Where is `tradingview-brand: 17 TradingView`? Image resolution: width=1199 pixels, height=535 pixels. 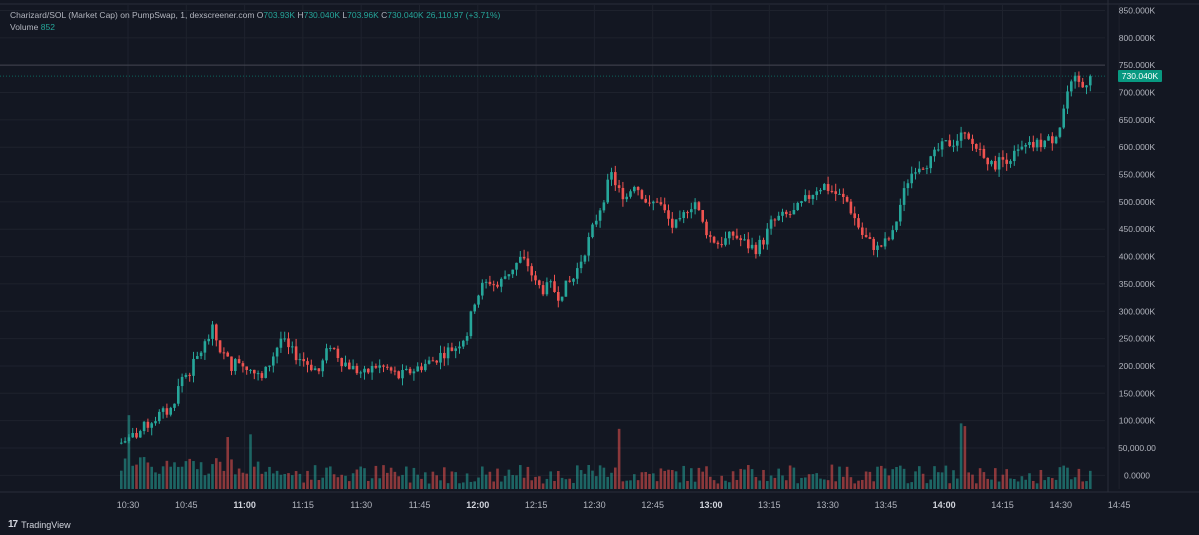 tradingview-brand: 17 TradingView is located at coordinates (39, 524).